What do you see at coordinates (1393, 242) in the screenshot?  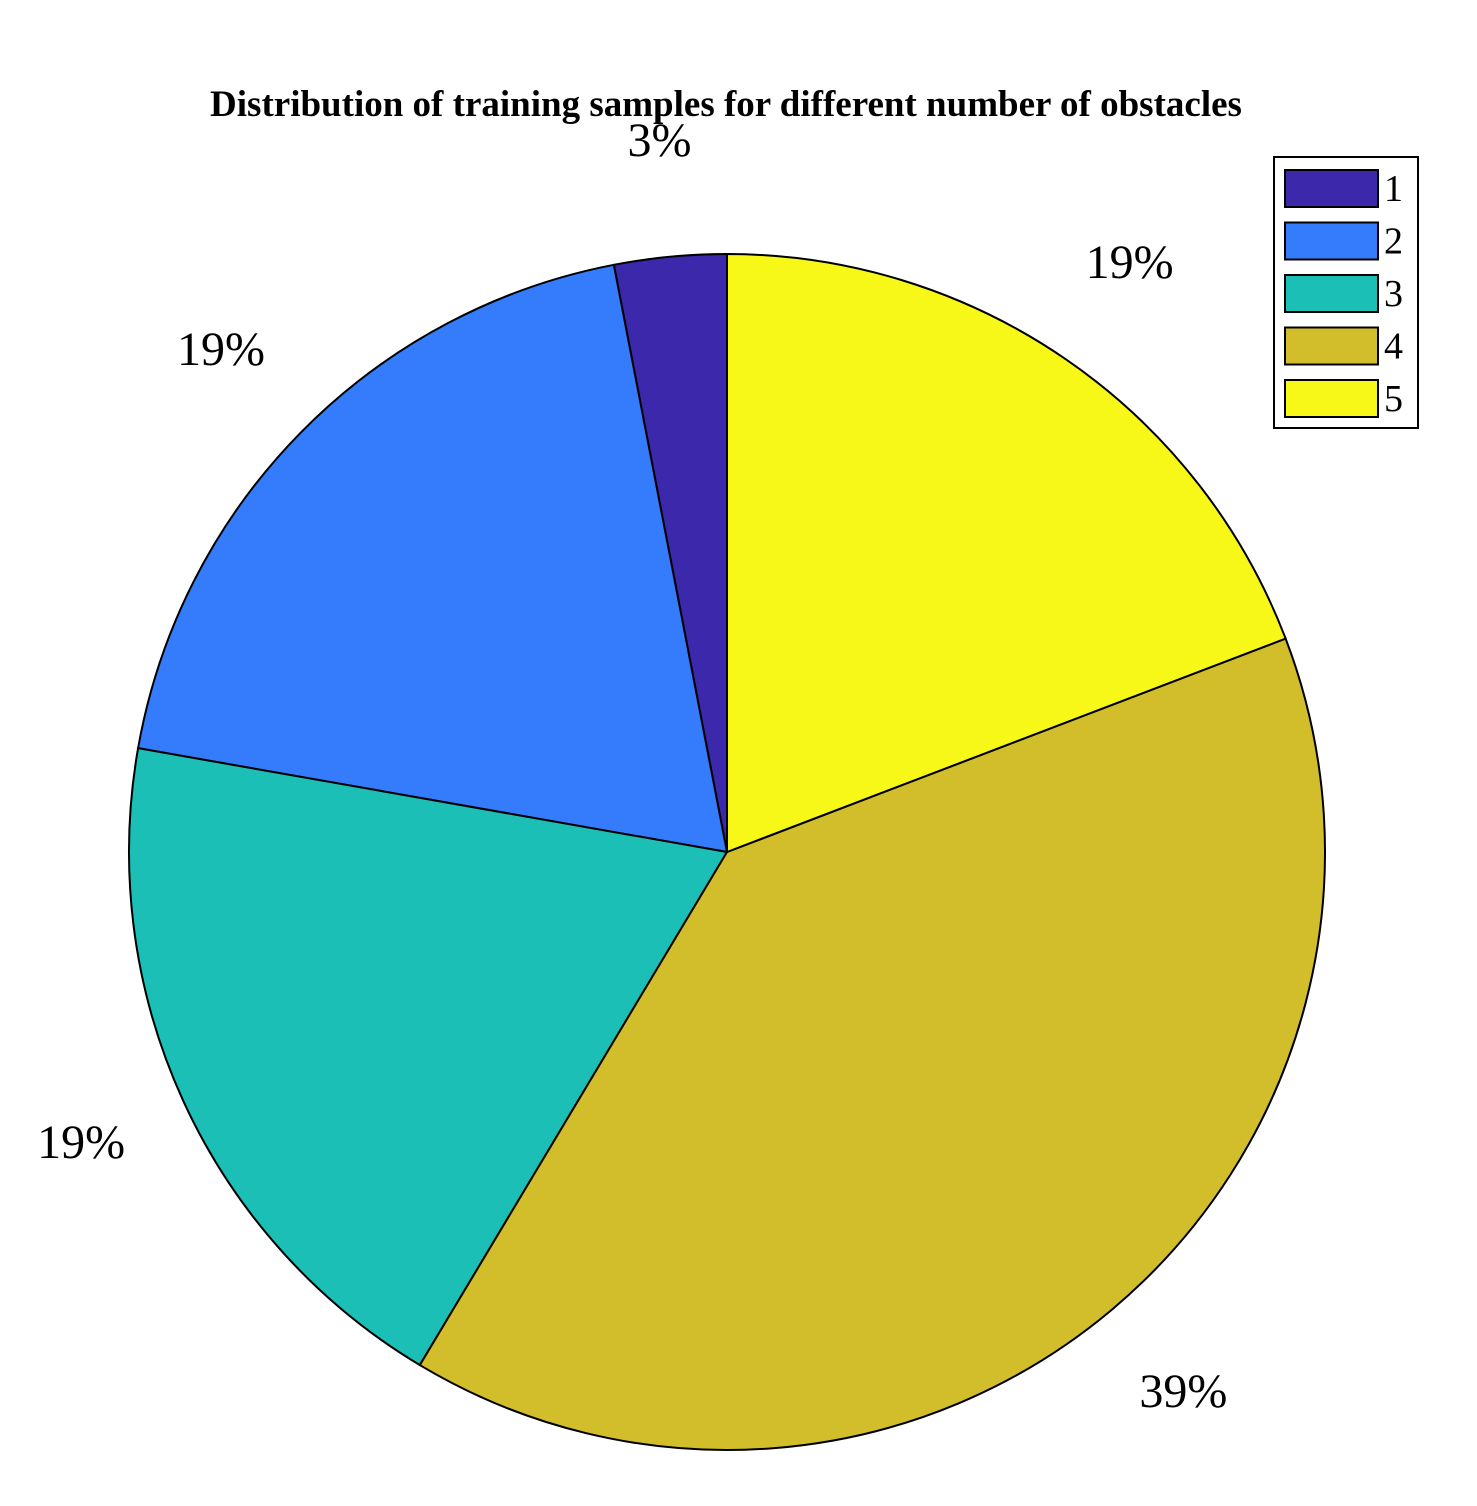 I see `legend-label-2: 2` at bounding box center [1393, 242].